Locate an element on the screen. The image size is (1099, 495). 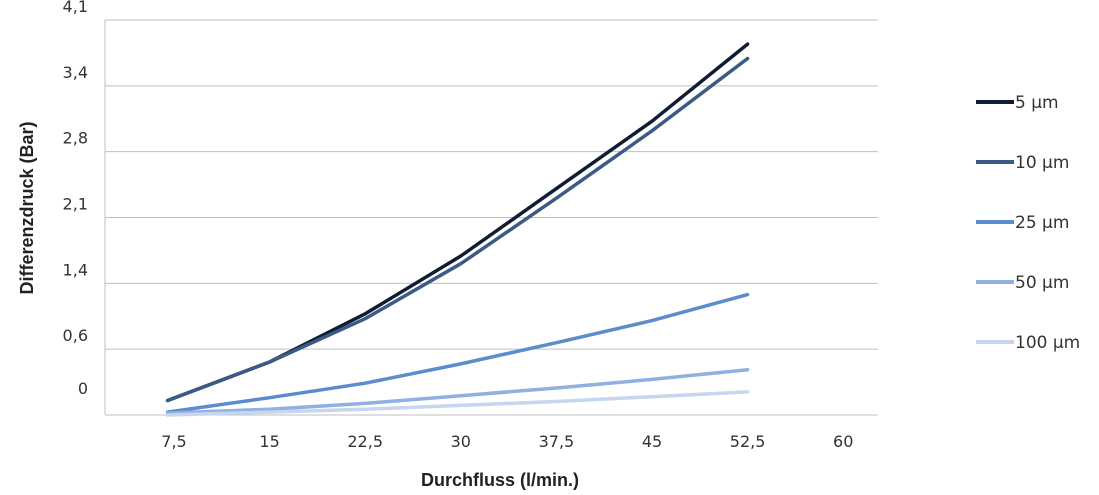
x-tick-label: 60 is located at coordinates (843, 441).